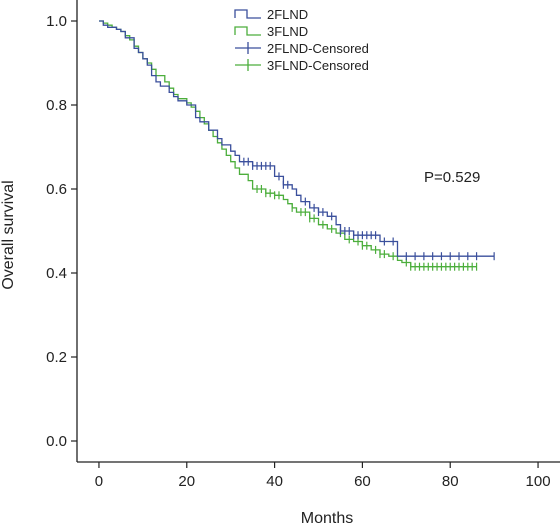  I want to click on p-value-annotation: P=0.529, so click(452, 177).